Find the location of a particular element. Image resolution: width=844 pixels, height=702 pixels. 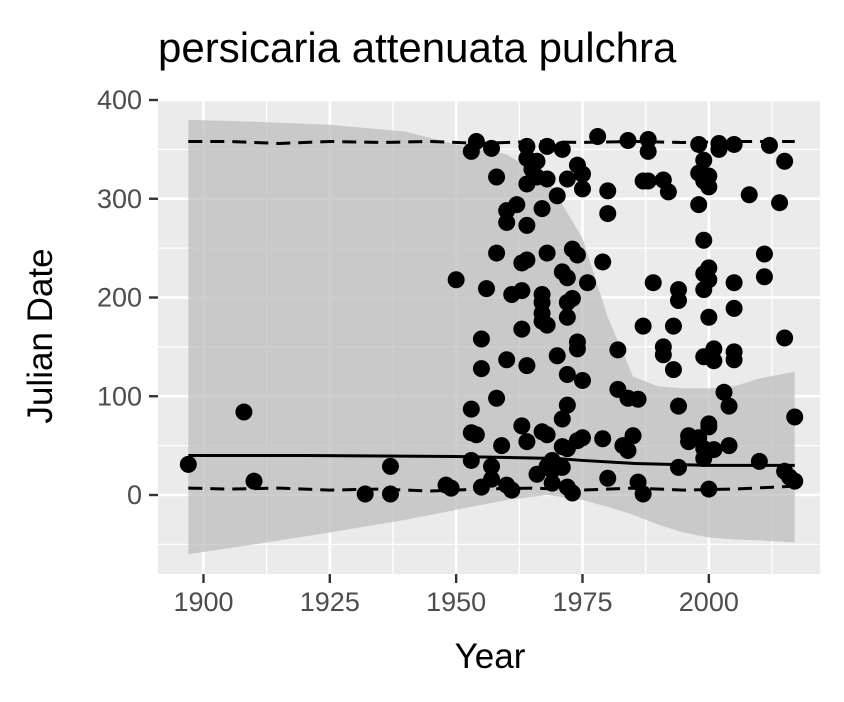

x-tick-label: 1950 is located at coordinates (456, 602).